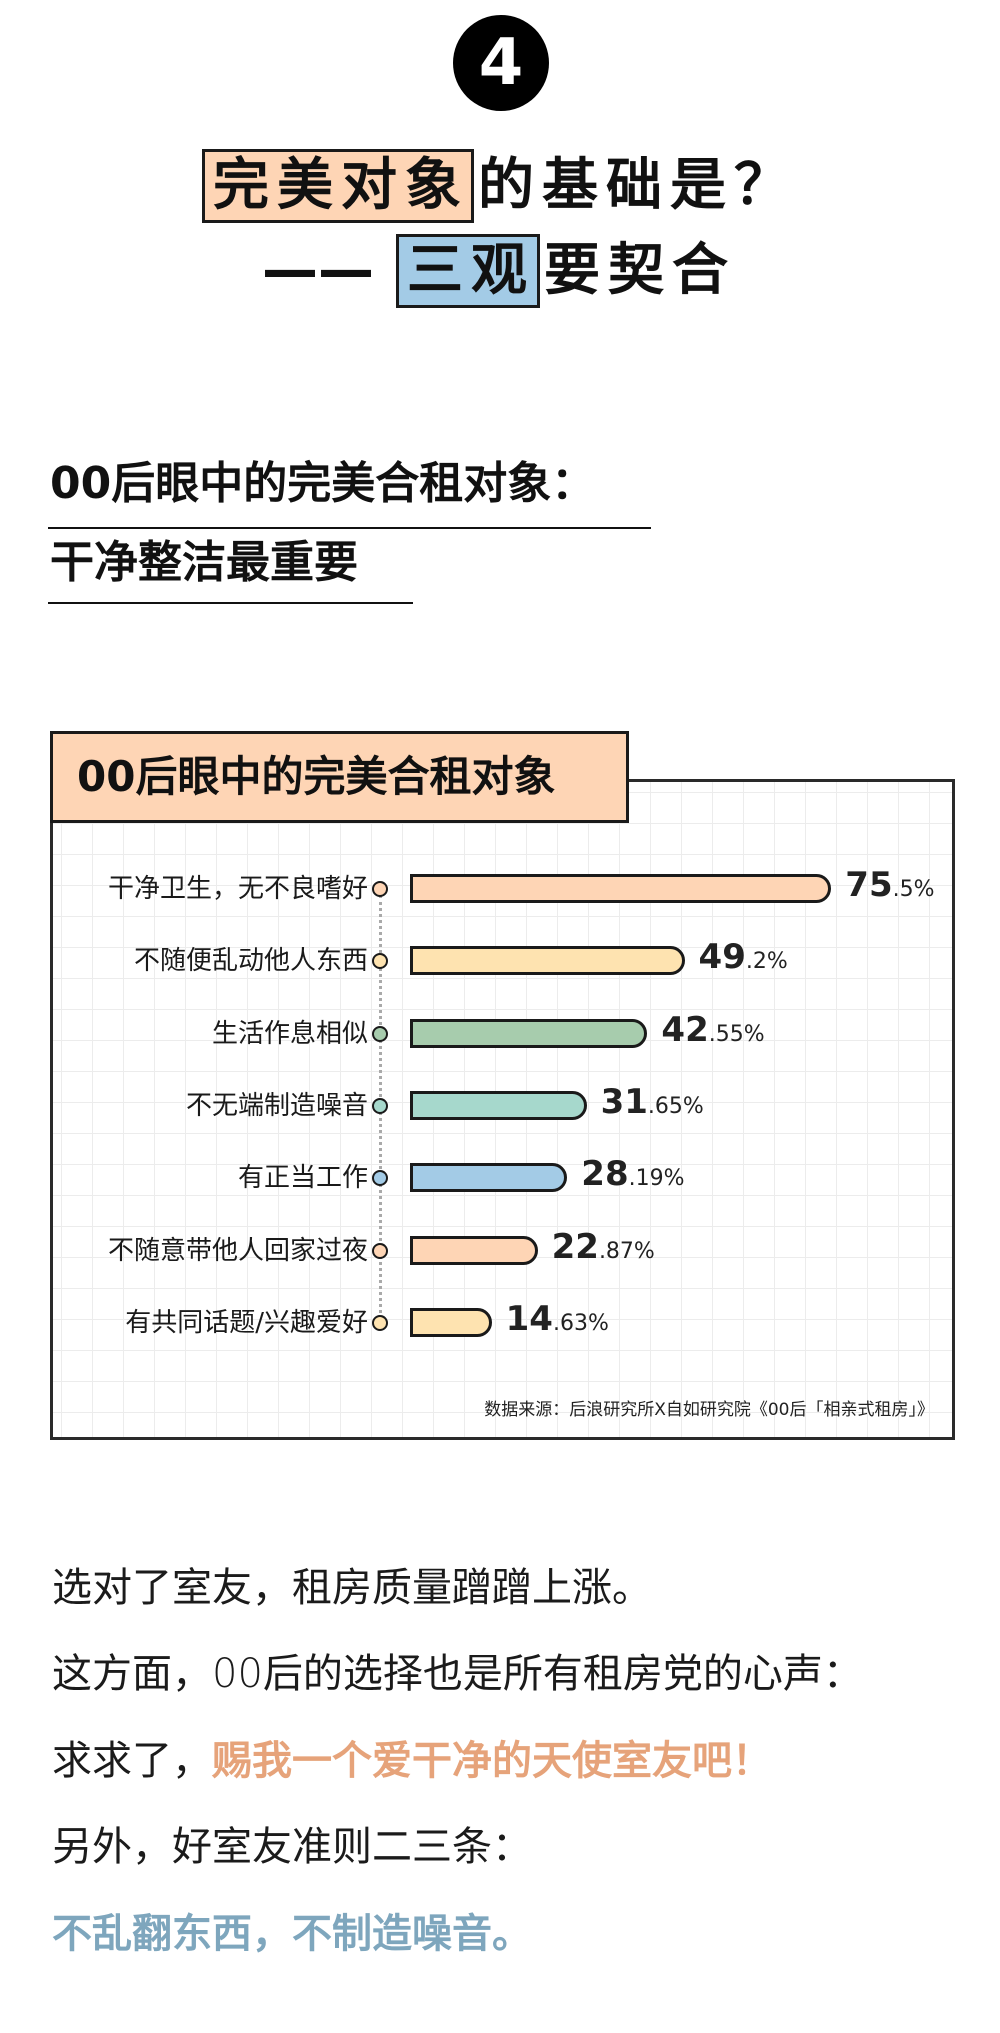  I want to click on headline-rest-1: 的基础是？, so click(638, 185).